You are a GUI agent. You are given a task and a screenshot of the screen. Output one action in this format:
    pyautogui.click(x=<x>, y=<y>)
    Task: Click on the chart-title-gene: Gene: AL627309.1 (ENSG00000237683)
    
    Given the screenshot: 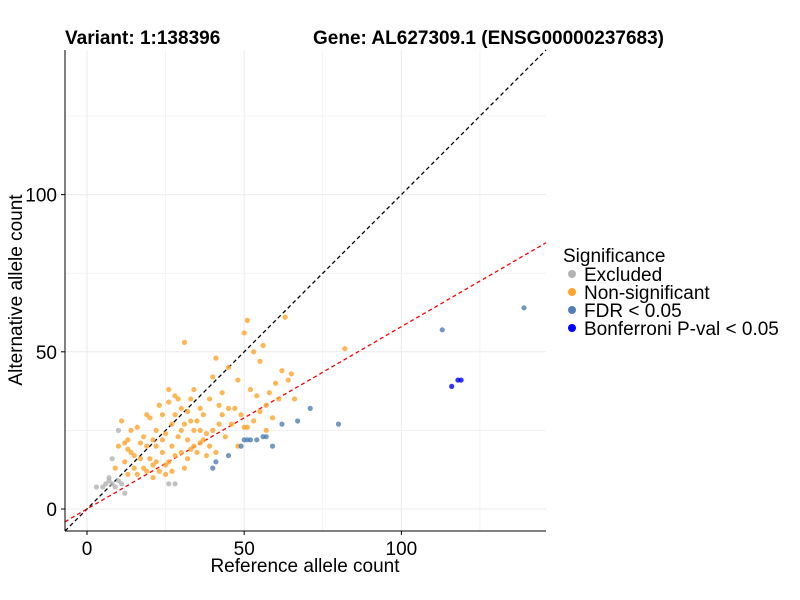 What is the action you would take?
    pyautogui.click(x=488, y=38)
    